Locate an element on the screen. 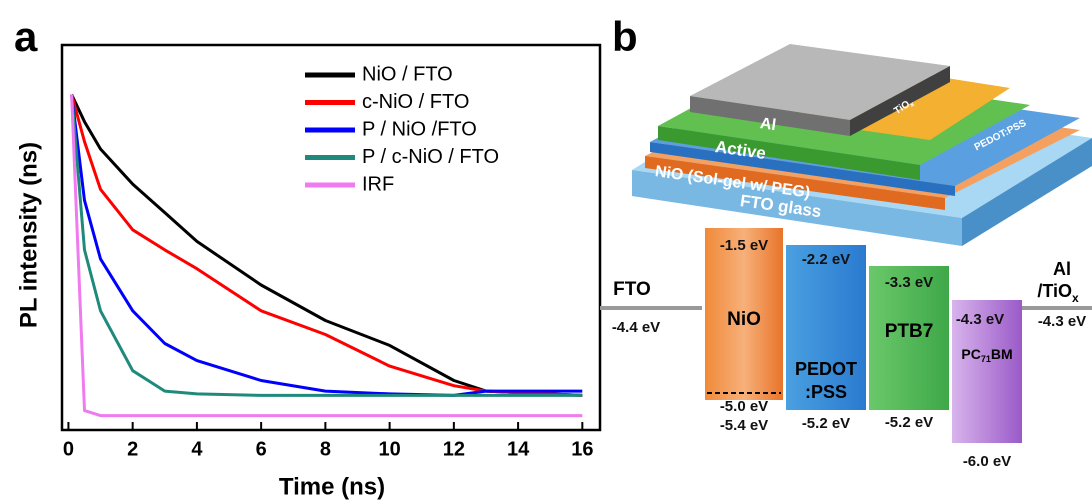  fto-level-label: -4.4 eV is located at coordinates (636, 327).